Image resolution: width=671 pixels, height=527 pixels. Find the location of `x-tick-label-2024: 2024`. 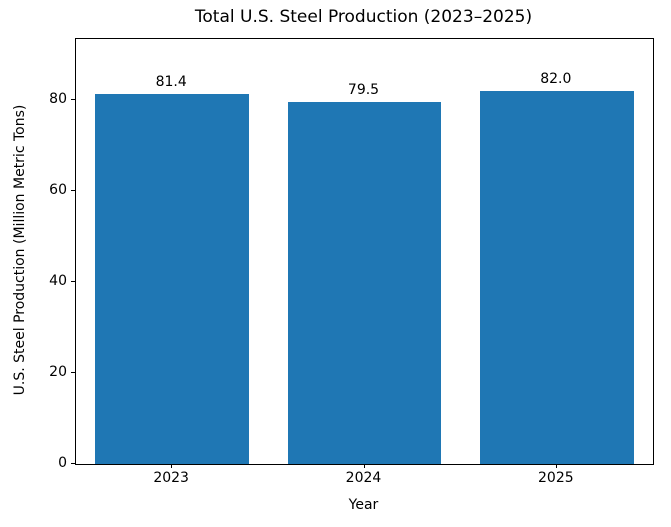

x-tick-label-2024: 2024 is located at coordinates (363, 478).